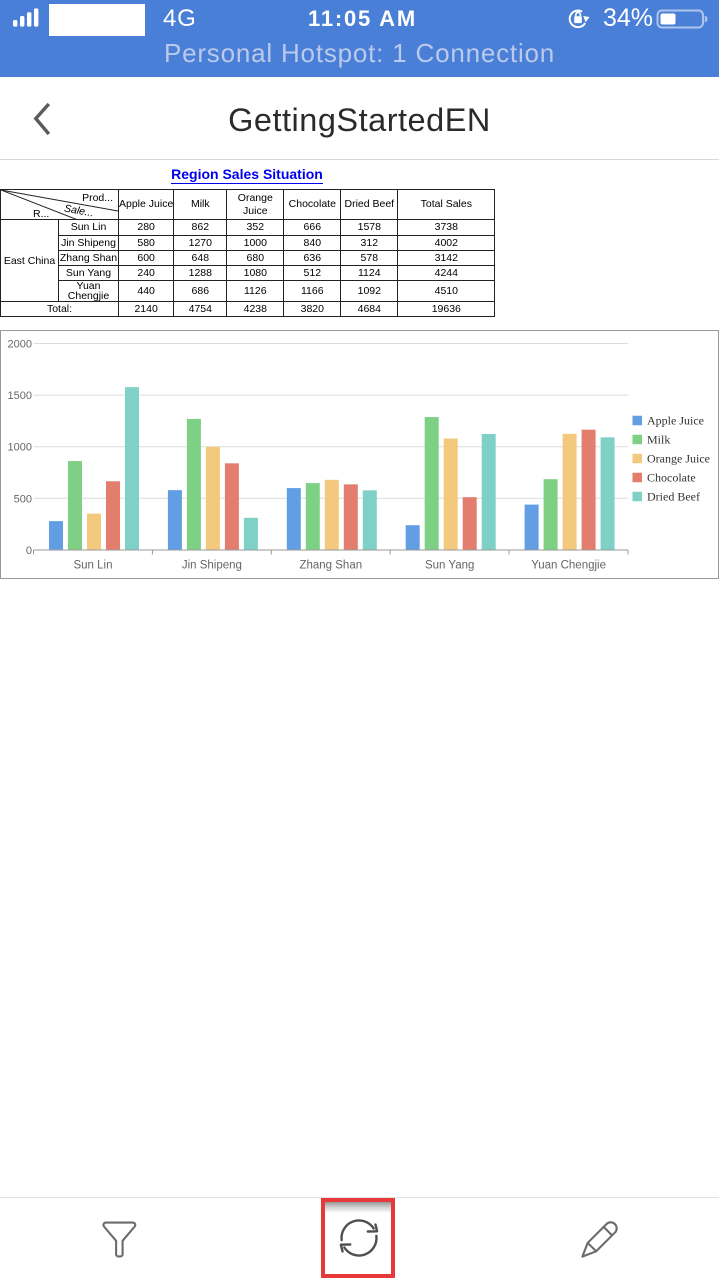 This screenshot has width=719, height=1281. What do you see at coordinates (671, 478) in the screenshot?
I see `svg-text: Chocolate` at bounding box center [671, 478].